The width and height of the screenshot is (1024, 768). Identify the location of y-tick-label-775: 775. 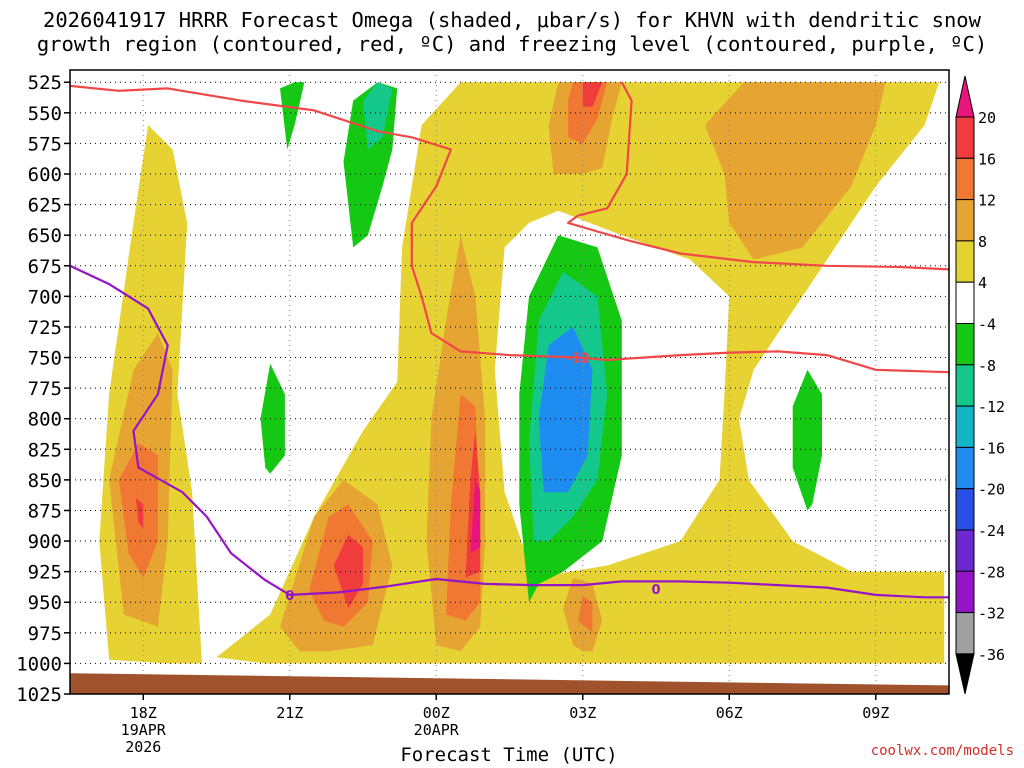
(45, 389).